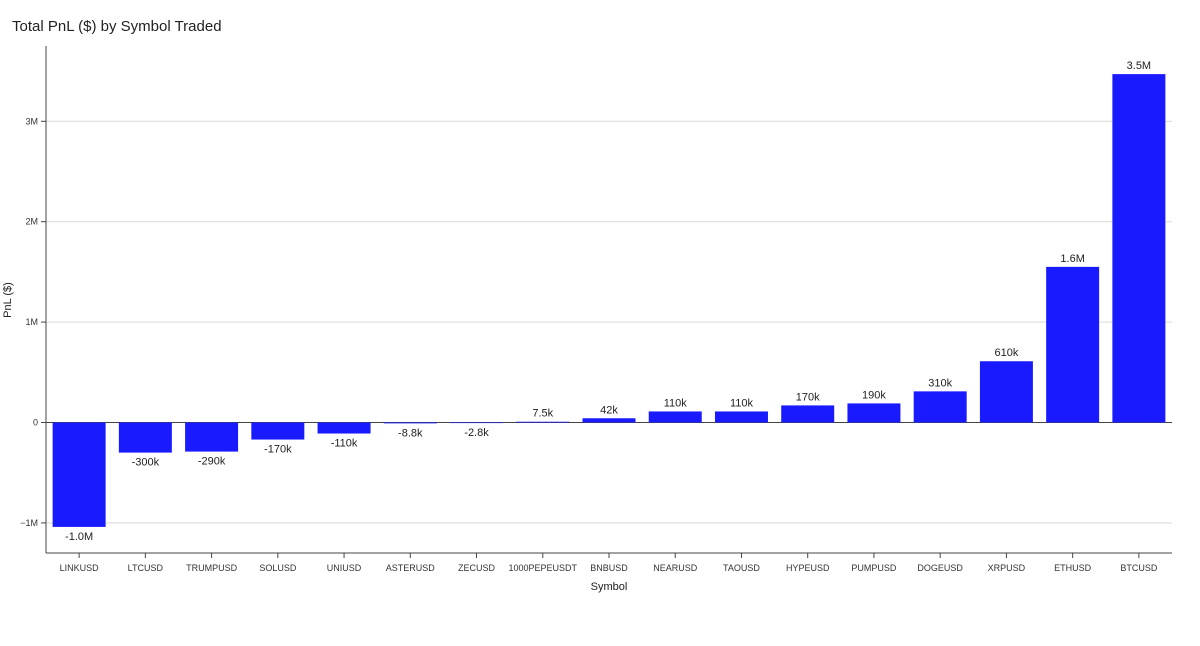 The height and width of the screenshot is (646, 1200). What do you see at coordinates (1073, 568) in the screenshot?
I see `x-tick-label: ETHUSD` at bounding box center [1073, 568].